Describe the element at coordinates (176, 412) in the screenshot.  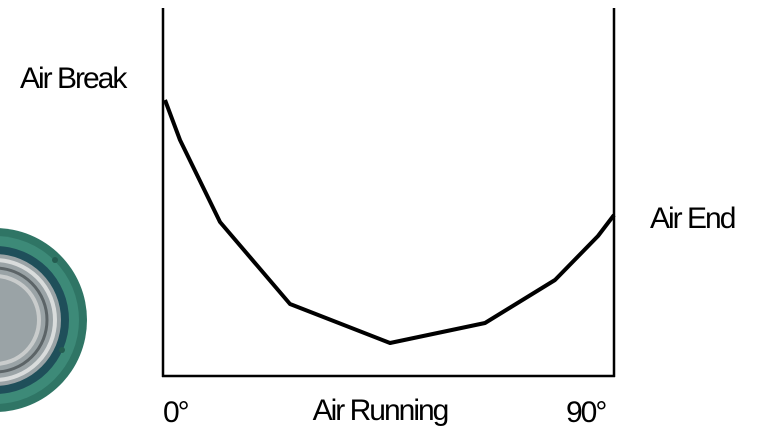
I see `label-start: 0°` at that location.